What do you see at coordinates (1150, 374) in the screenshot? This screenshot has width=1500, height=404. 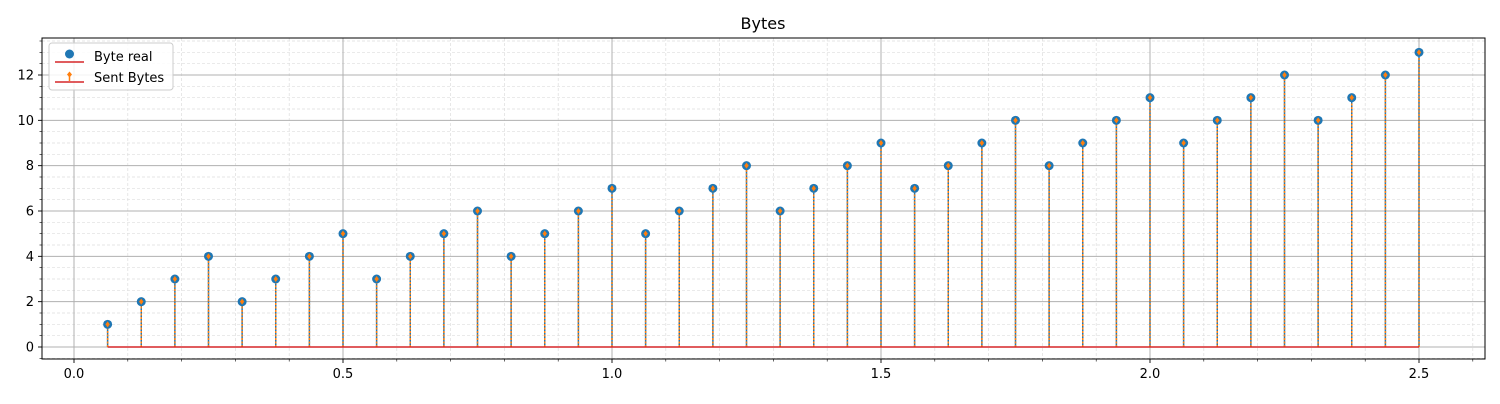 I see `x-tick-label: 2.0` at bounding box center [1150, 374].